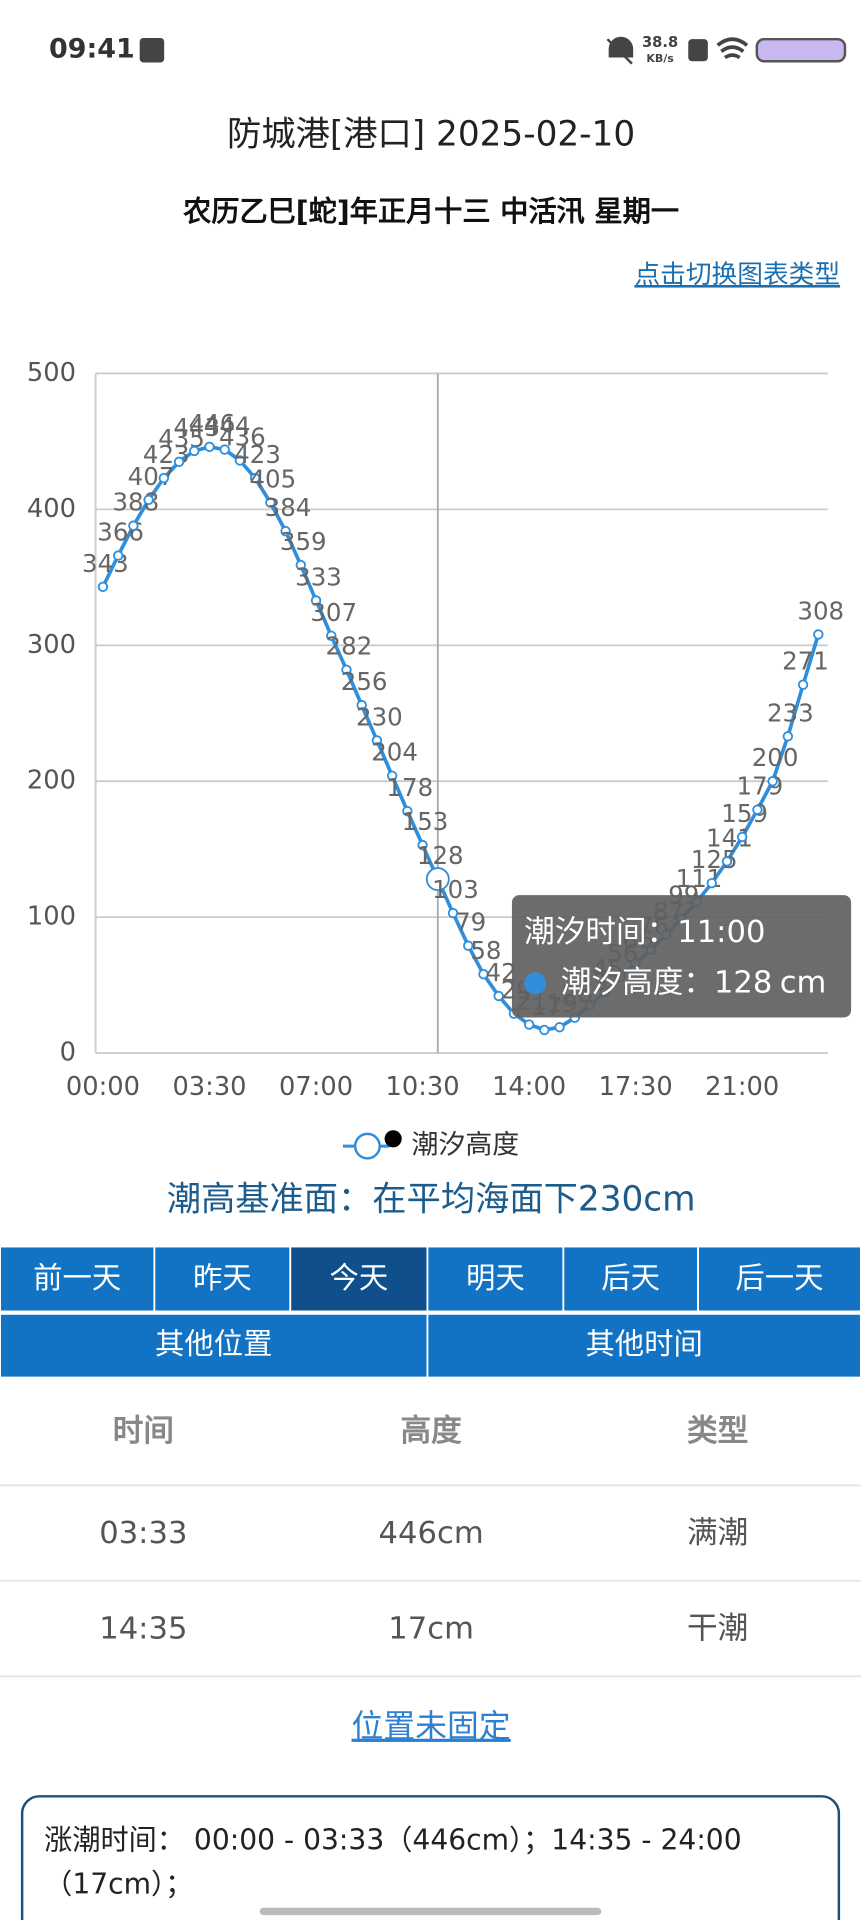 The image size is (861, 1920). I want to click on data-label: 405, so click(272, 479).